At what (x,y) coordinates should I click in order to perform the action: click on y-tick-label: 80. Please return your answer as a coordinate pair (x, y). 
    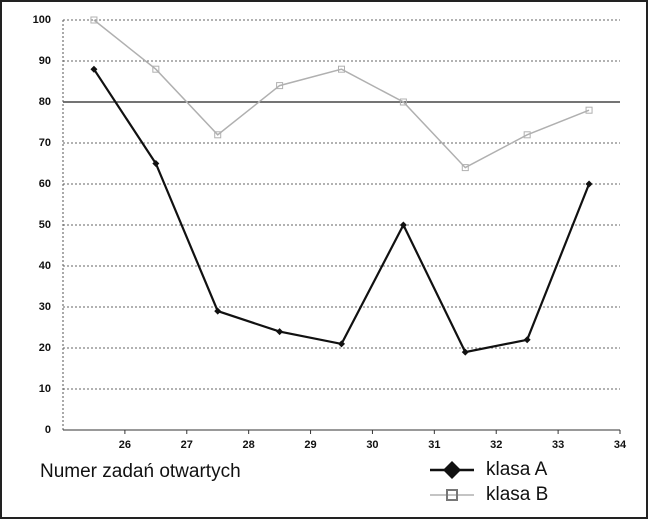
    Looking at the image, I should click on (45, 102).